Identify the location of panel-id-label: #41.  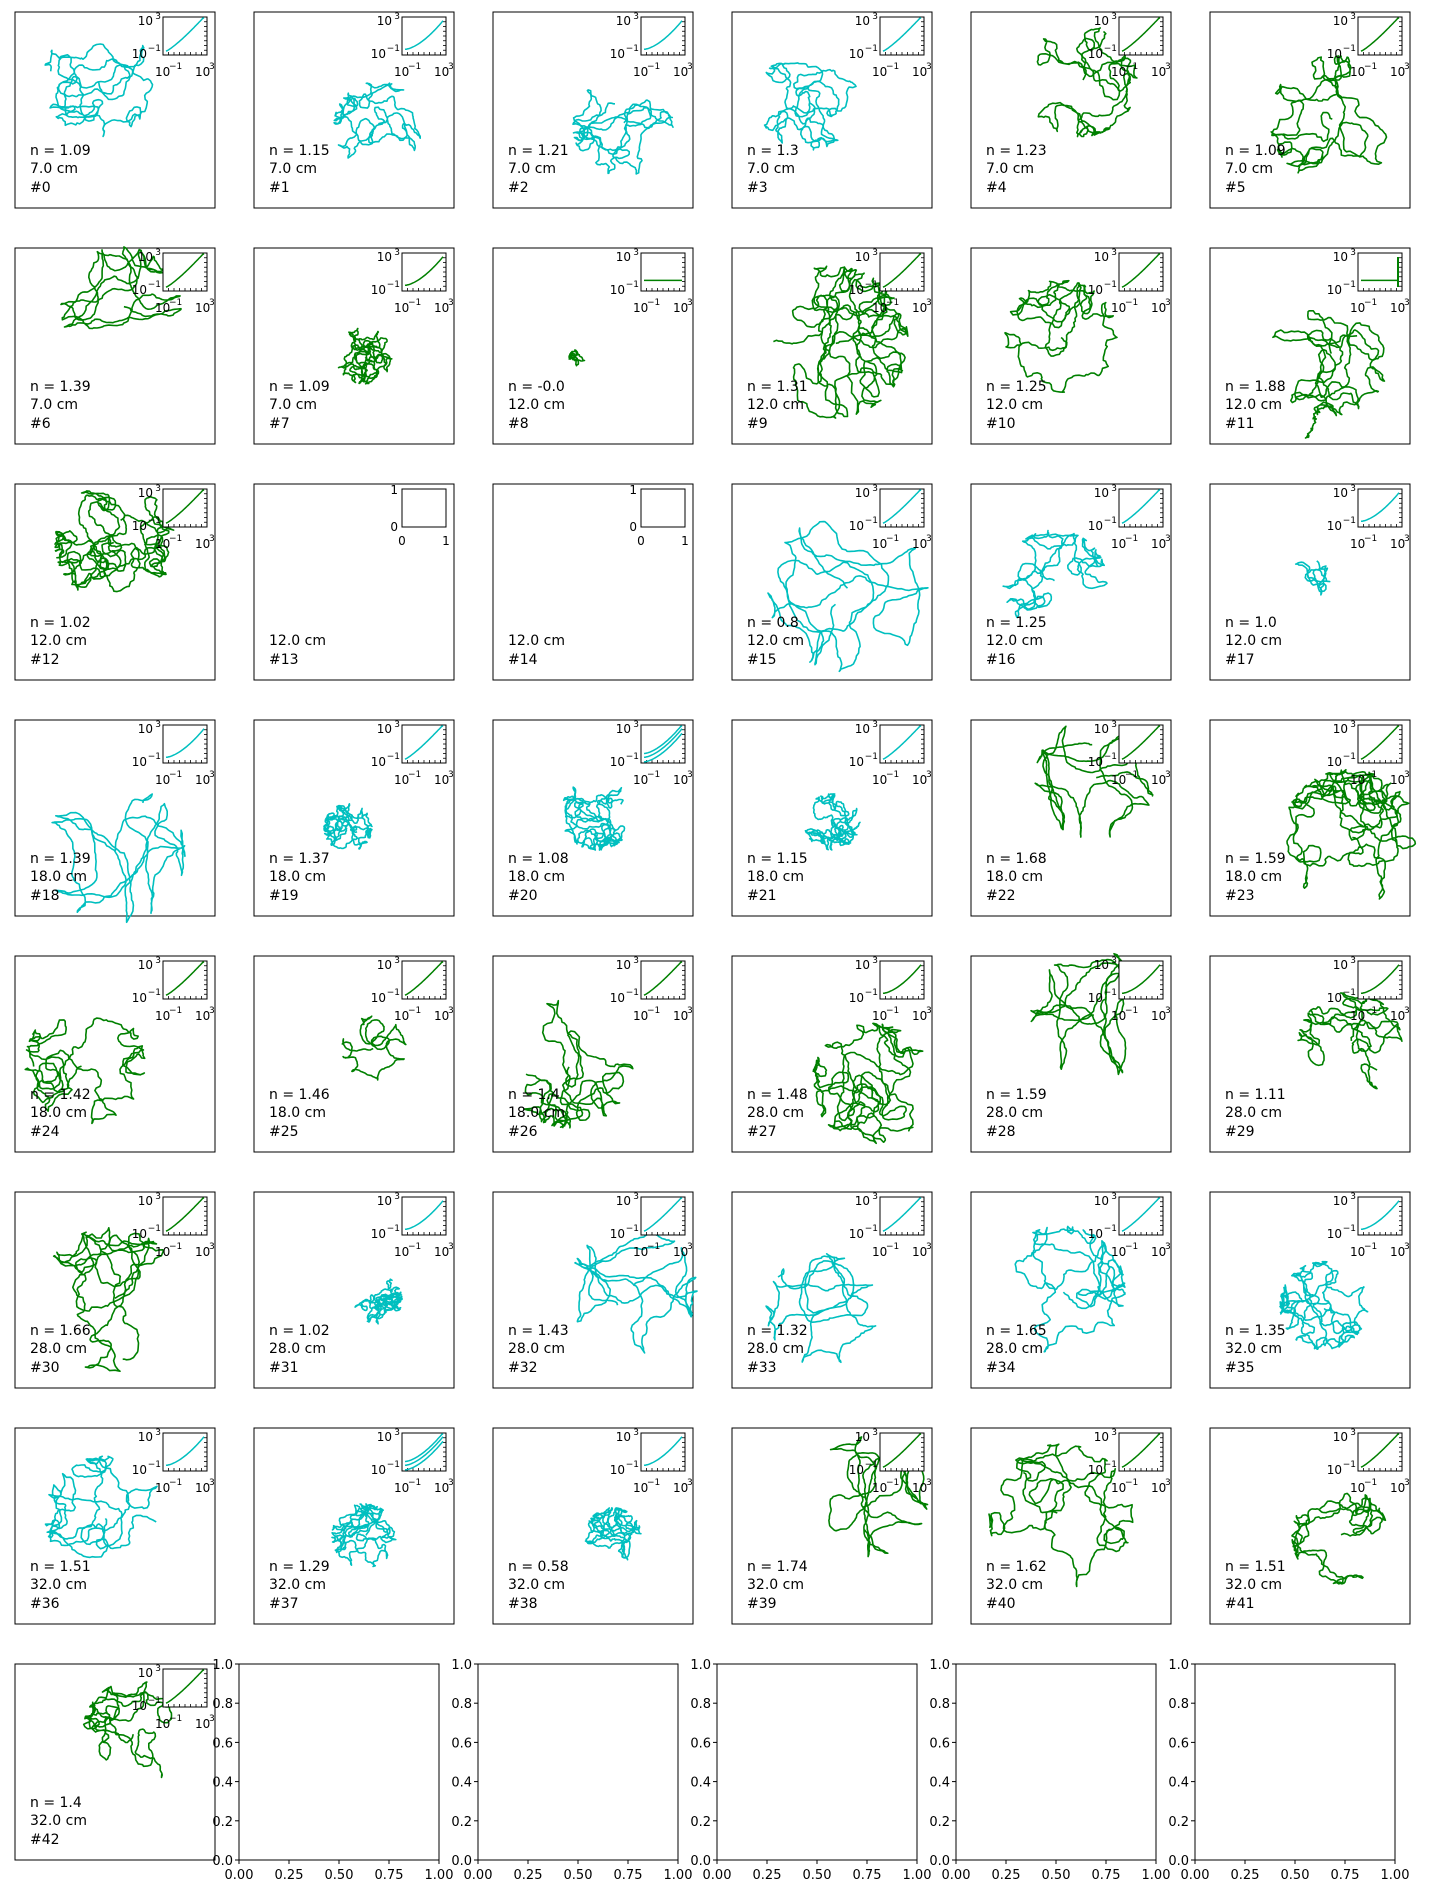
(1240, 1604).